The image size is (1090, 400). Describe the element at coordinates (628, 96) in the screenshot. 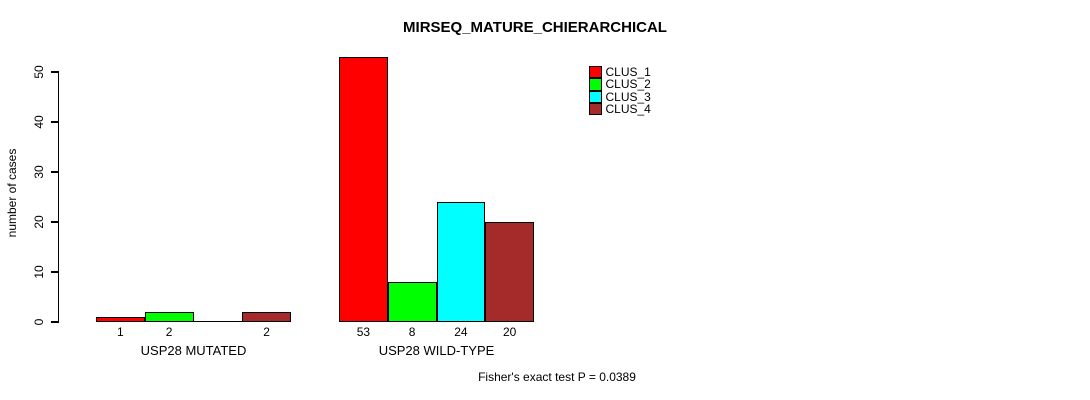

I see `legend-label: CLUS_3` at that location.